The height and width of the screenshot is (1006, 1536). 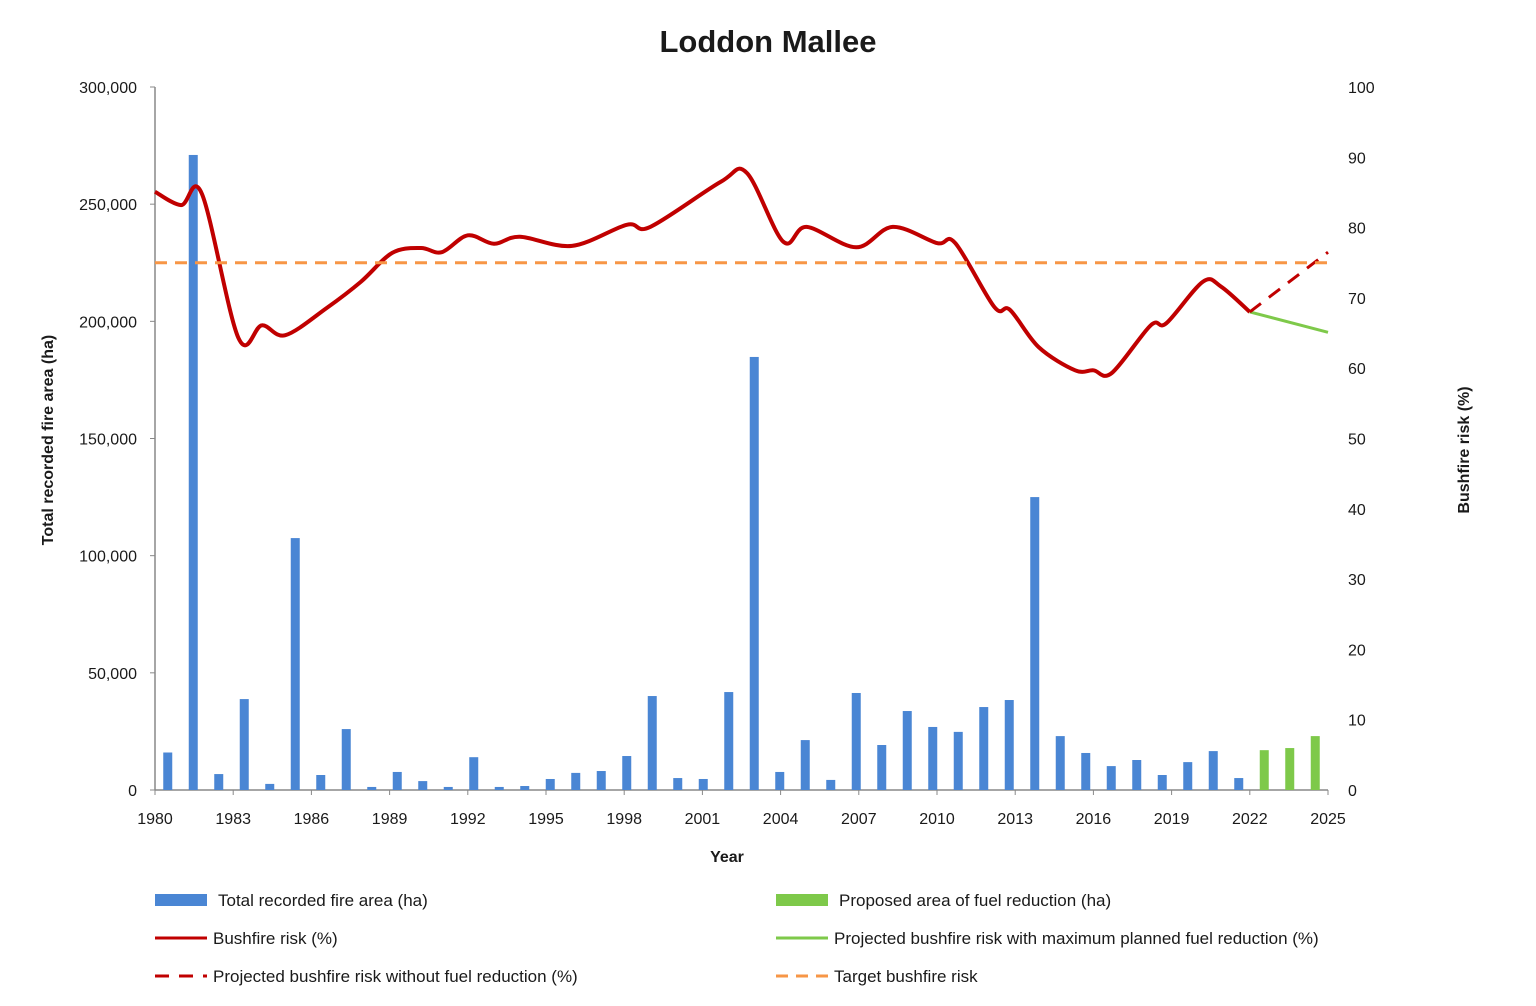 What do you see at coordinates (1172, 819) in the screenshot?
I see `x-tick-label: 2019` at bounding box center [1172, 819].